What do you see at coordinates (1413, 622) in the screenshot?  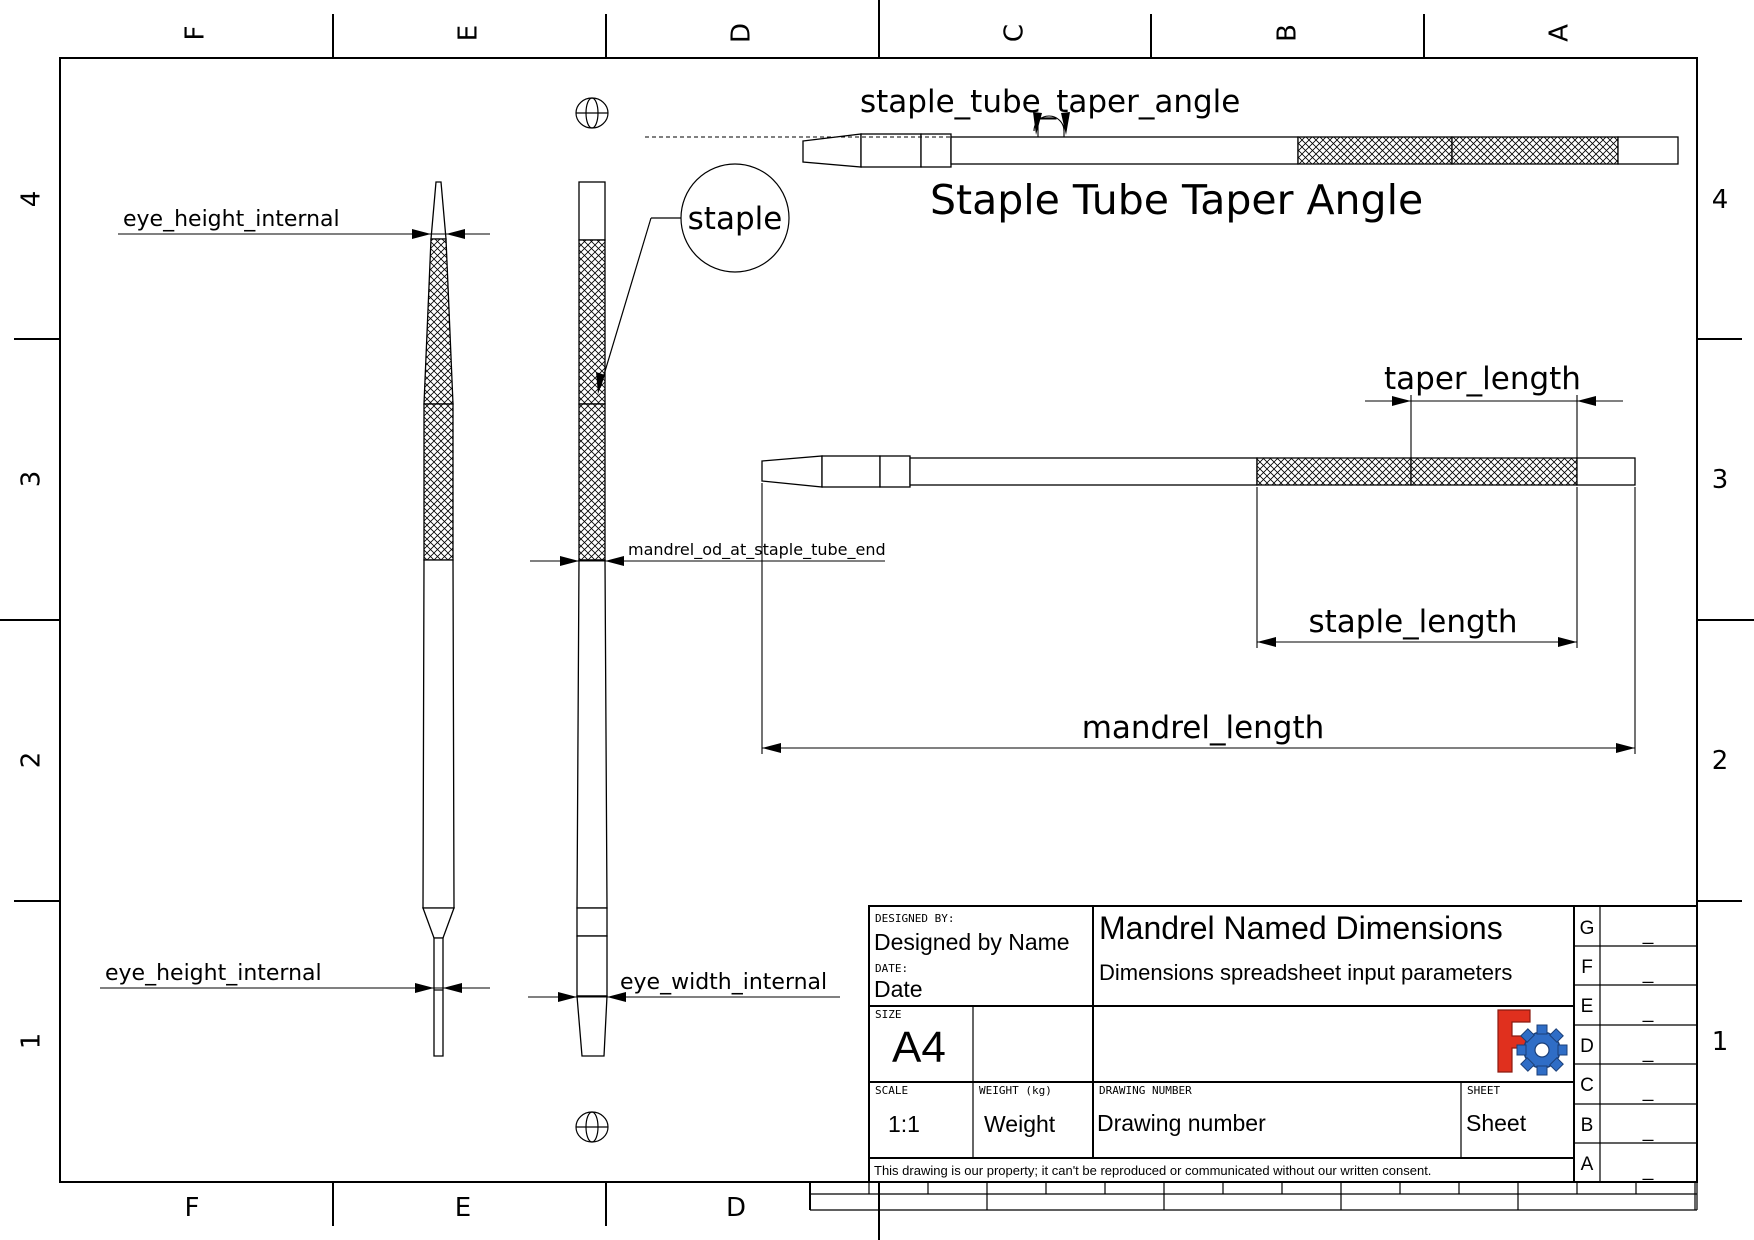 I see `staple-length-label: staple_length` at bounding box center [1413, 622].